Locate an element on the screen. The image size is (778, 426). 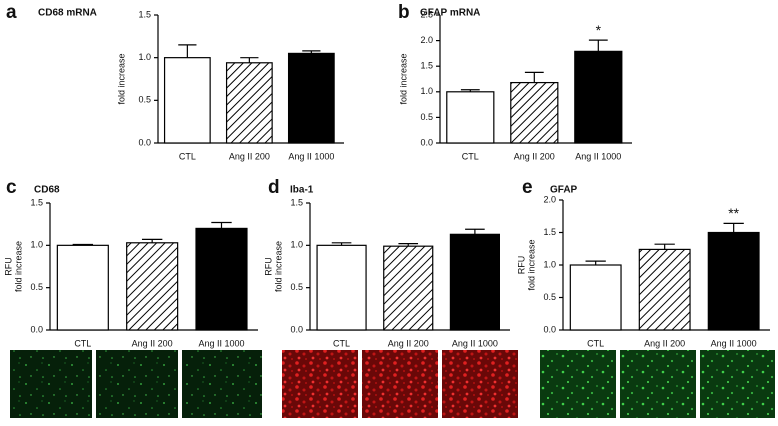
panel-letter: b is located at coordinates (404, 12).